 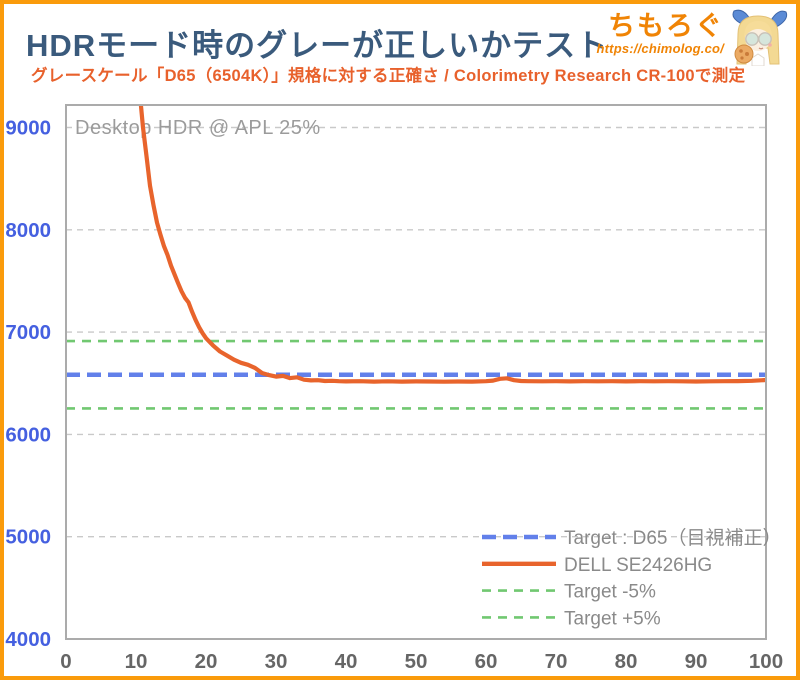 What do you see at coordinates (638, 565) in the screenshot?
I see `legend-label-xdell-se2426hg: DELL SE2426HG` at bounding box center [638, 565].